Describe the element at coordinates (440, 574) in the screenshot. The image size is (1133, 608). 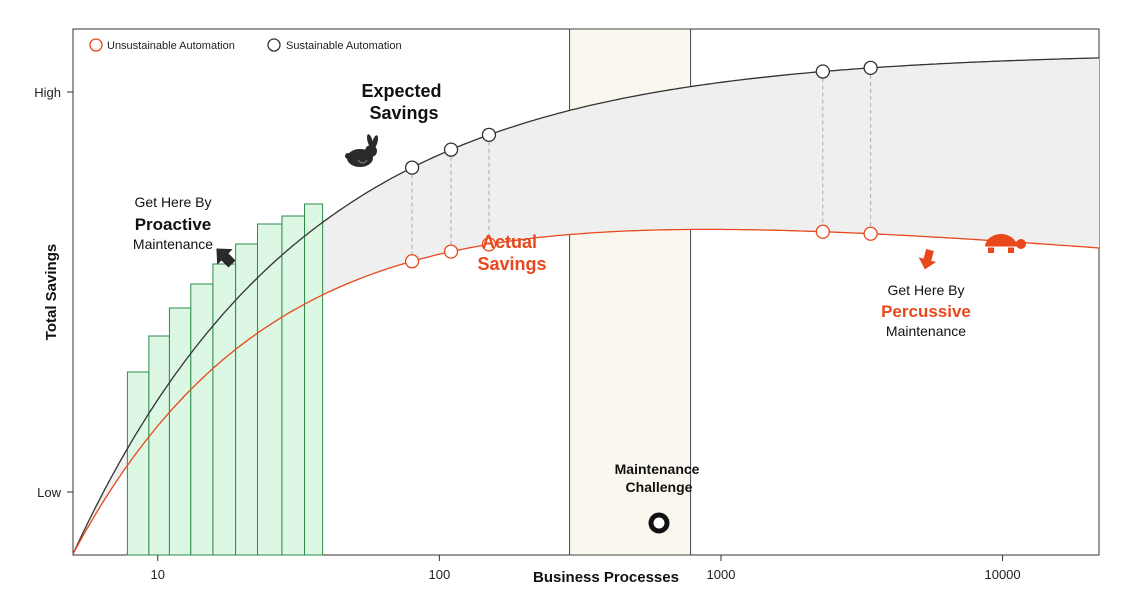
I see `x-tick-label: 100` at that location.